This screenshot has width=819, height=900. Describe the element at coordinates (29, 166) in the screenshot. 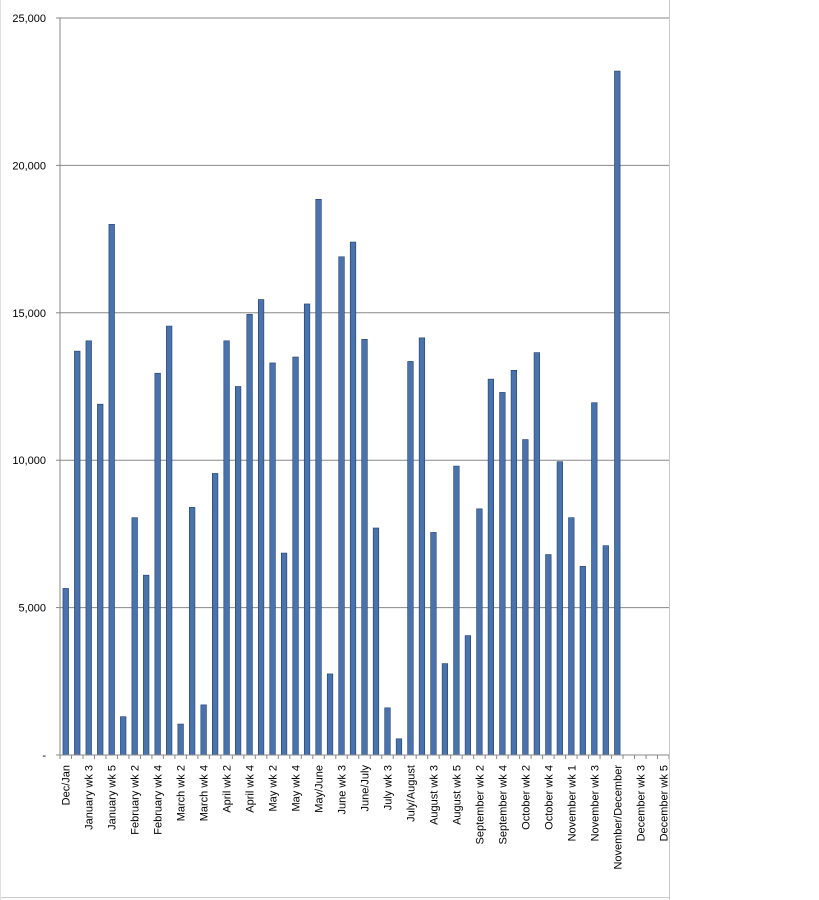

I see `y-tick-label: 20,000` at that location.